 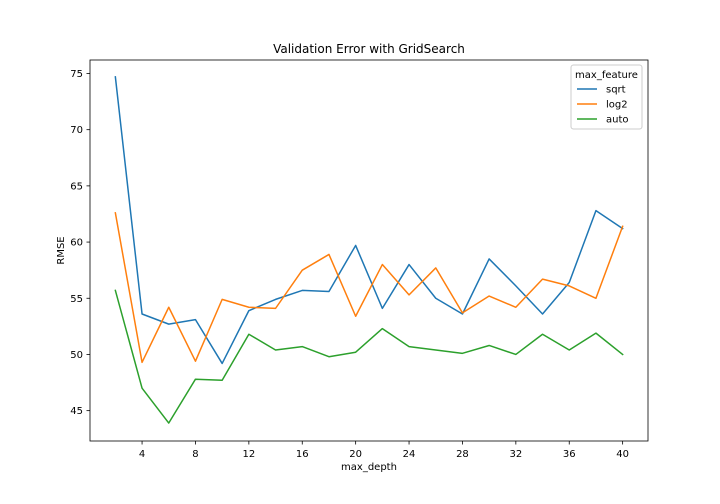 I want to click on y-tick-label: 45, so click(x=76, y=411).